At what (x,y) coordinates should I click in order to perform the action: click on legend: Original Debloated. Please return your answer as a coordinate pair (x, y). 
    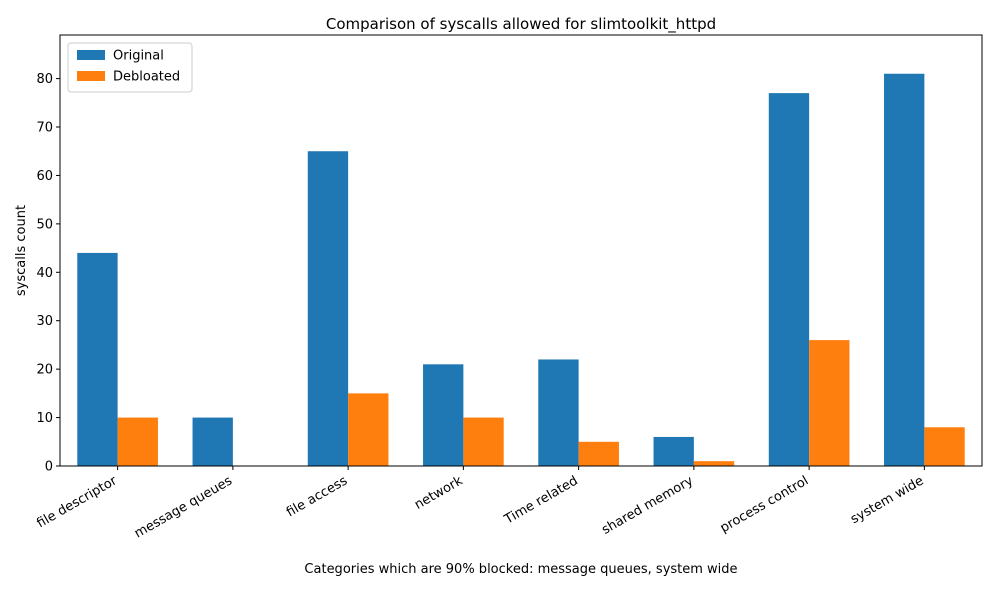
    Looking at the image, I should click on (130, 67).